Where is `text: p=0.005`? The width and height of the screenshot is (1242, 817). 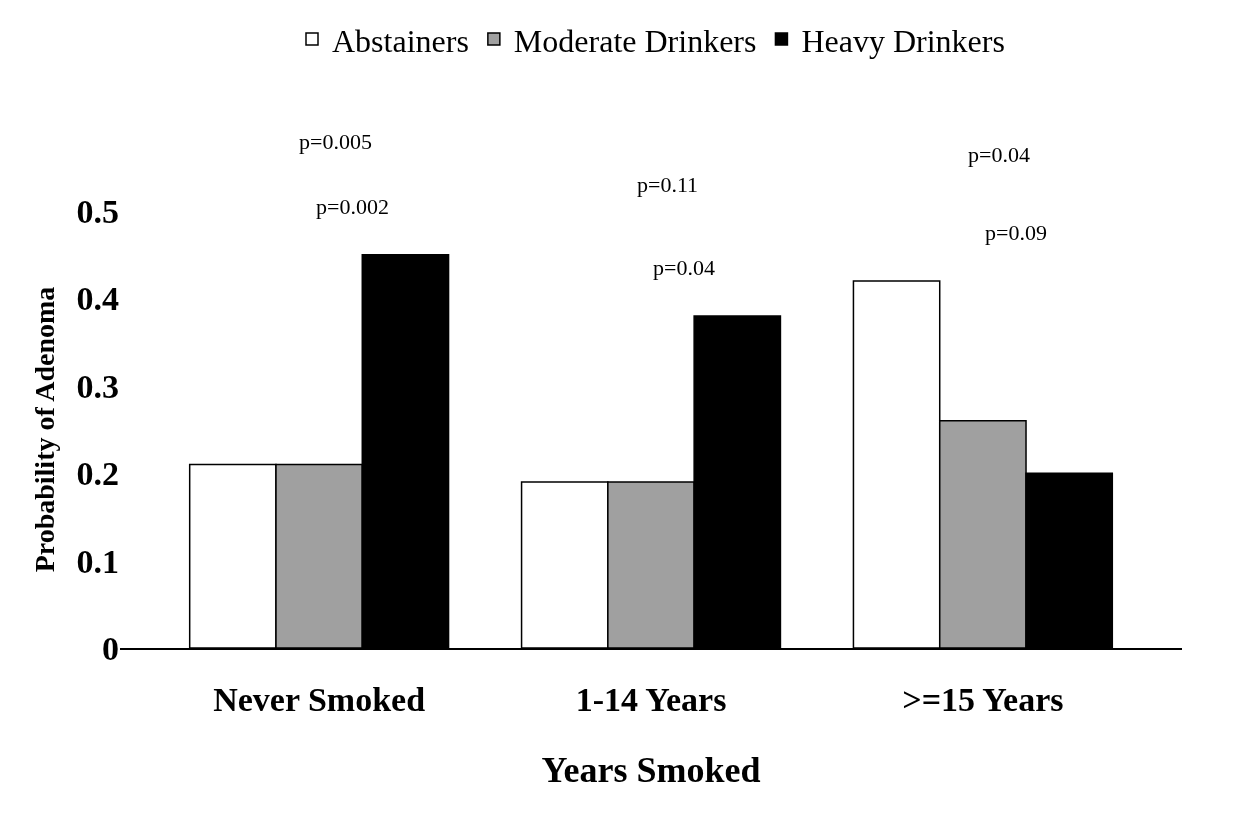 text: p=0.005 is located at coordinates (335, 141).